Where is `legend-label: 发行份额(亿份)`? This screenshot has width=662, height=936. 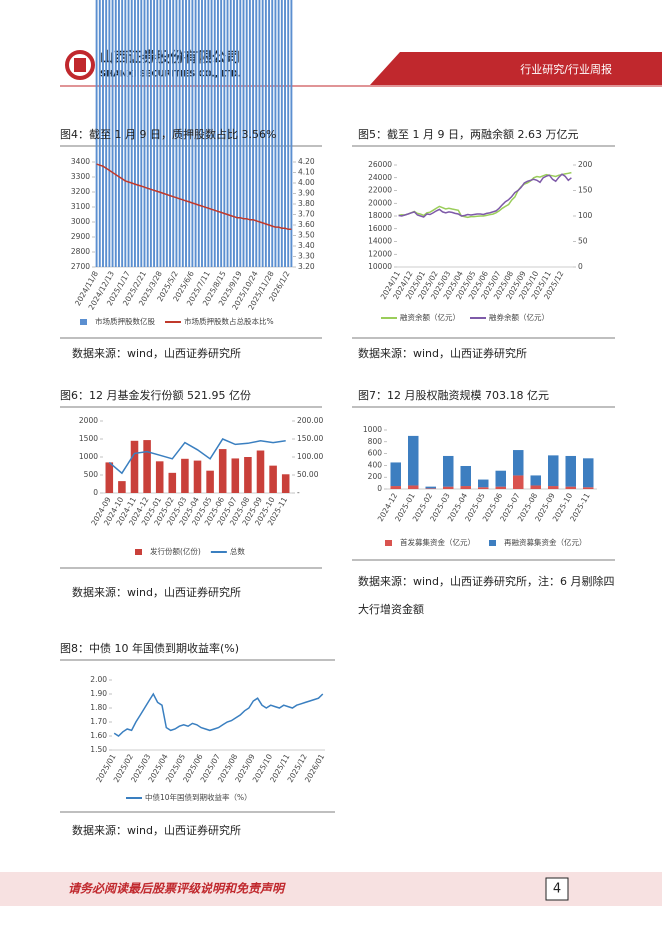 legend-label: 发行份额(亿份) is located at coordinates (175, 551).